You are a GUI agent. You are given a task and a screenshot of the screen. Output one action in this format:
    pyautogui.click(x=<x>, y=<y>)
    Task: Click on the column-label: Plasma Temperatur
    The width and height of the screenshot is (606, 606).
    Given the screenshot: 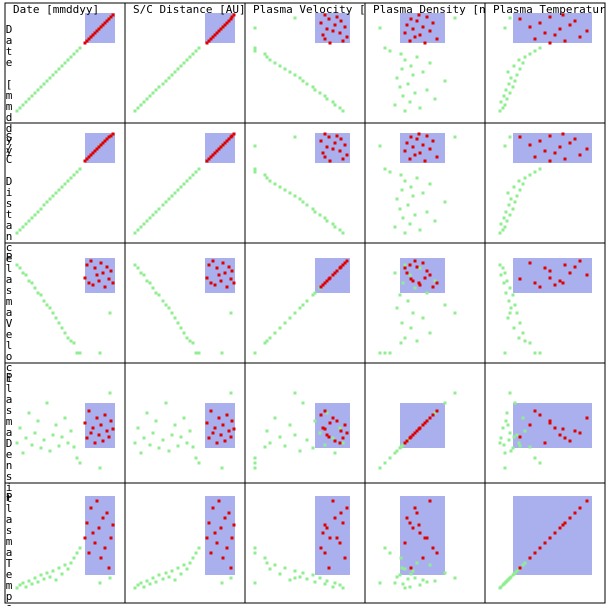 What is the action you would take?
    pyautogui.click(x=549, y=9)
    